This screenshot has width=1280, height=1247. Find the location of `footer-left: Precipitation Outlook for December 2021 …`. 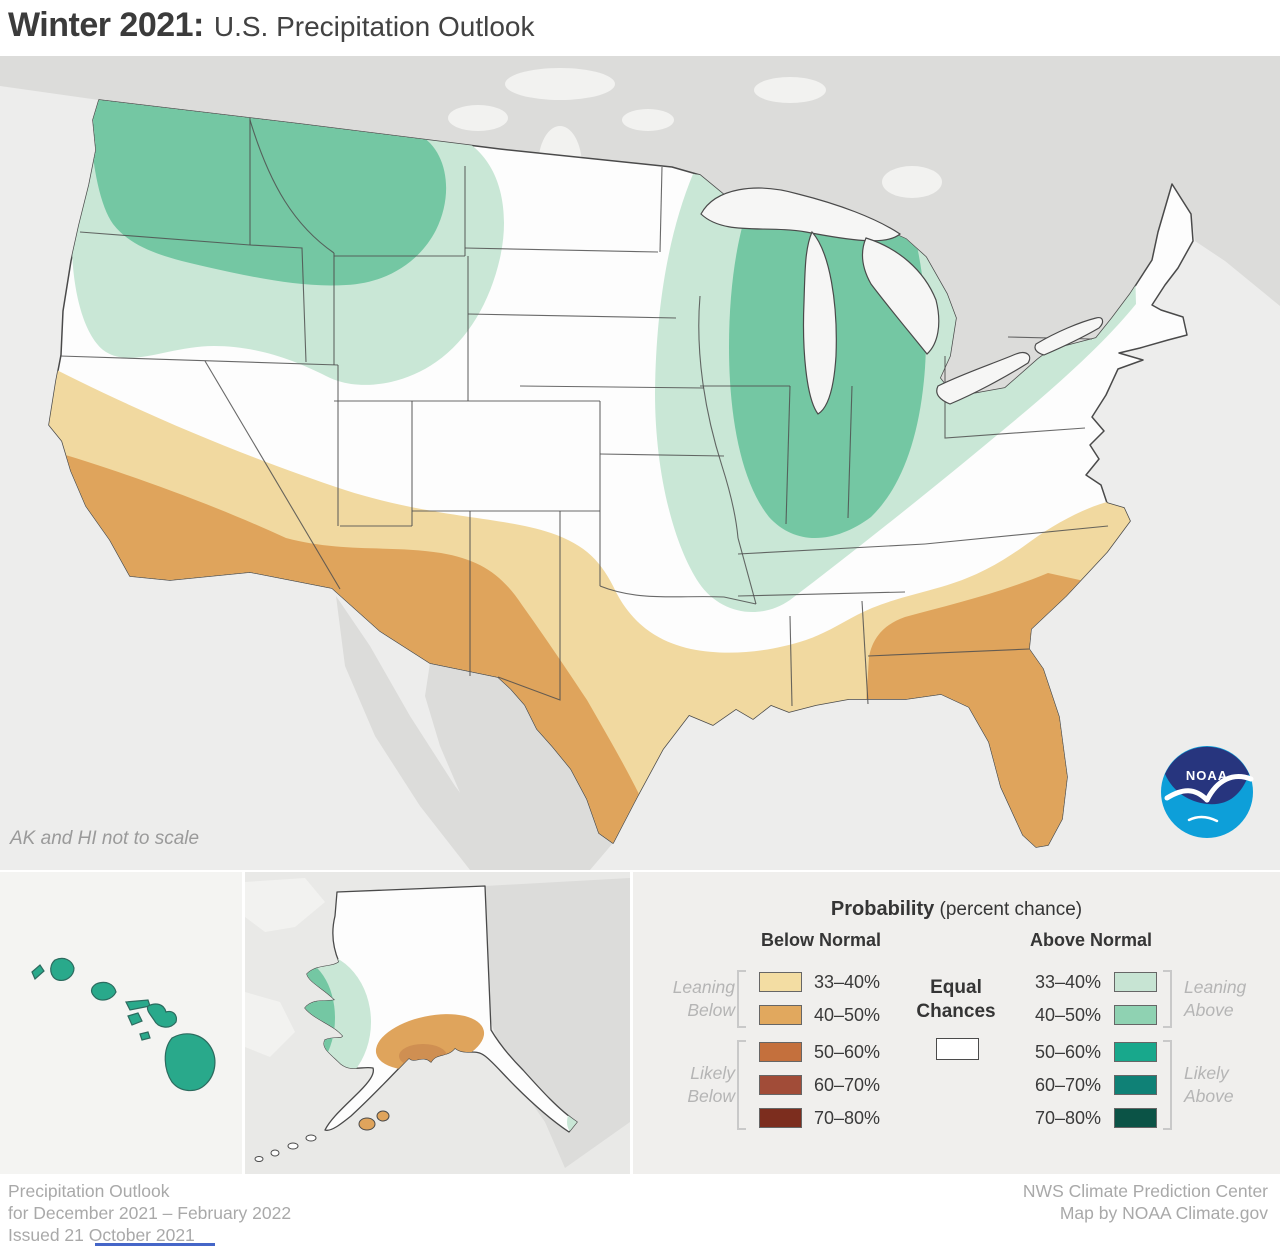

footer-left: Precipitation Outlook for December 2021 … is located at coordinates (149, 1213).